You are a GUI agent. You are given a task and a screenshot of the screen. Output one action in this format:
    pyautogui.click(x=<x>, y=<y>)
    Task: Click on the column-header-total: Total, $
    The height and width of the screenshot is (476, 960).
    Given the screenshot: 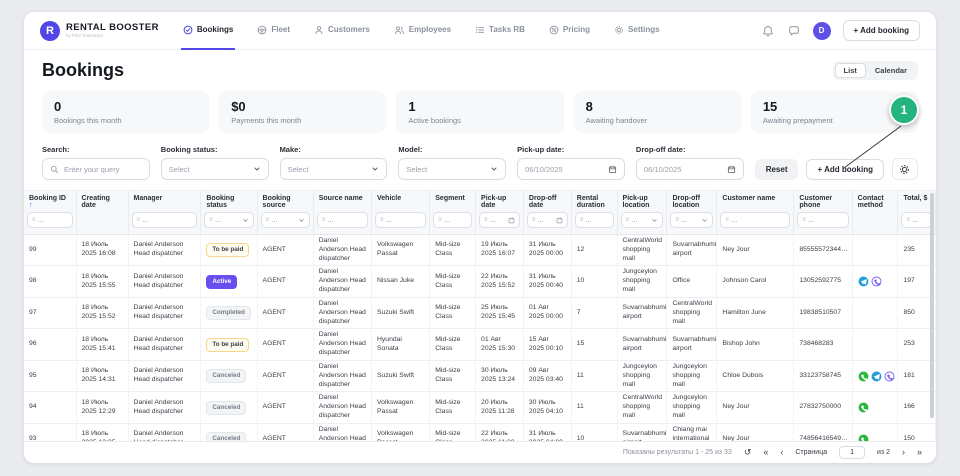 What is the action you would take?
    pyautogui.click(x=916, y=200)
    